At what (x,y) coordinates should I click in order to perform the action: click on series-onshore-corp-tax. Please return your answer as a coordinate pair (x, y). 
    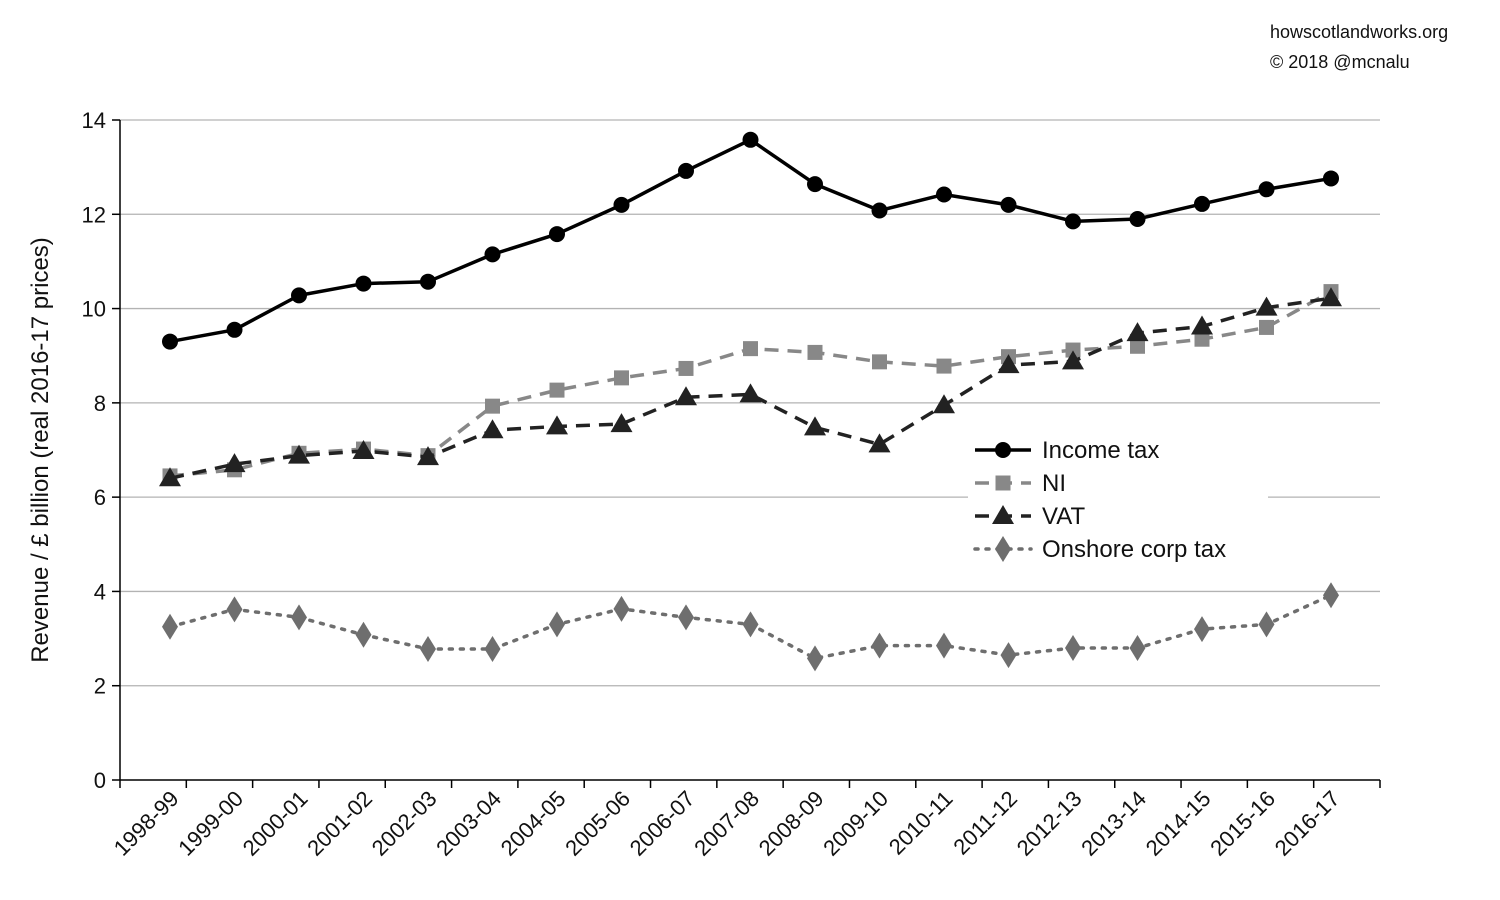
    Looking at the image, I should click on (750, 627).